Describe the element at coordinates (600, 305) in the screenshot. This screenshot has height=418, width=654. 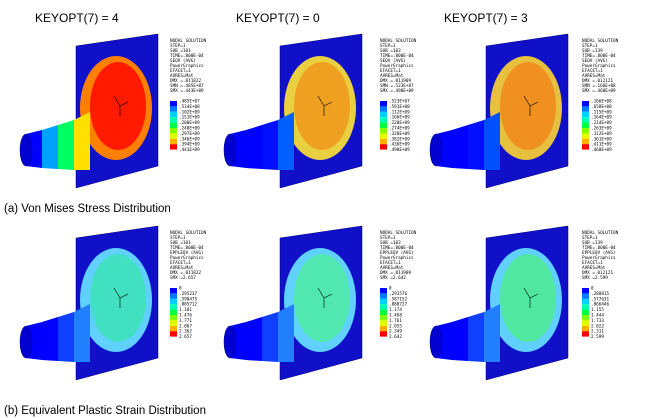
I see `contour-label: .866446` at that location.